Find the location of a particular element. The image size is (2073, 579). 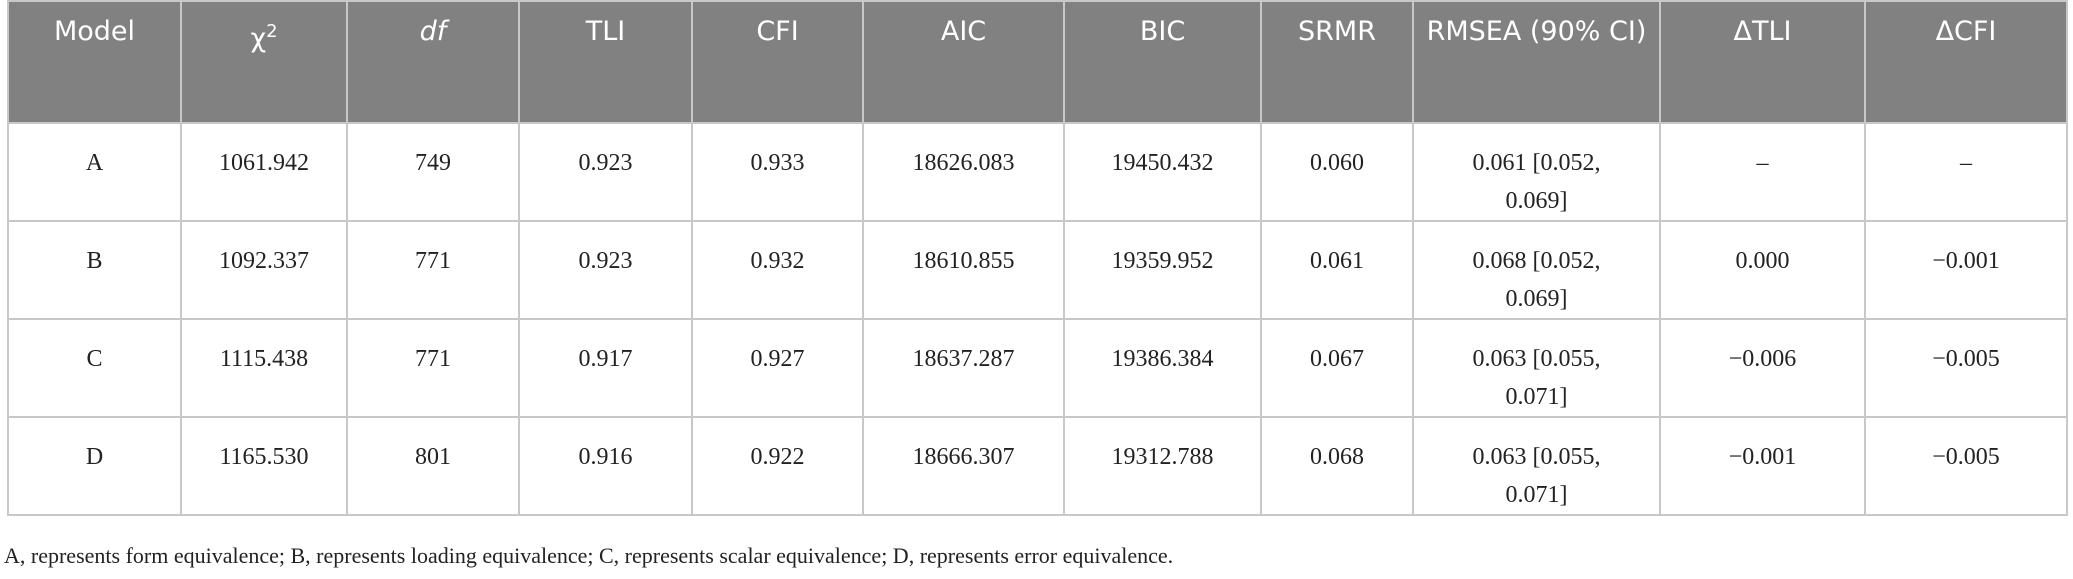

table-cell: 1165.530 is located at coordinates (264, 466).